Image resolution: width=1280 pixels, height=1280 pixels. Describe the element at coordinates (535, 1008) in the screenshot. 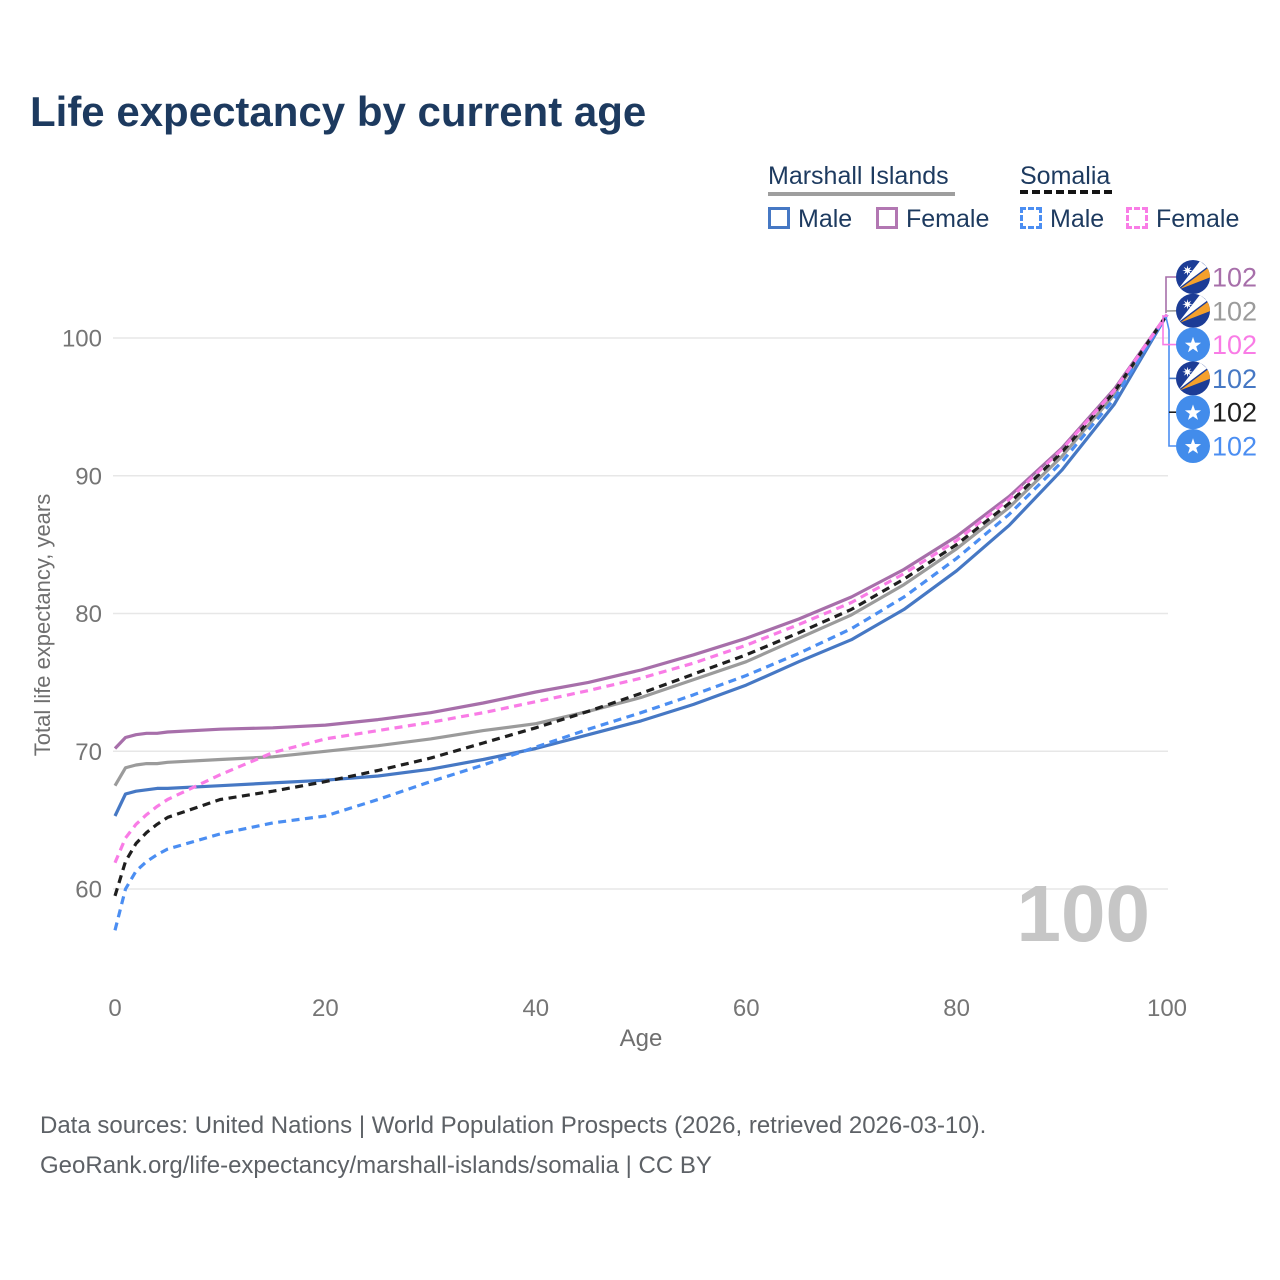

I see `x-tick-40: 40` at that location.